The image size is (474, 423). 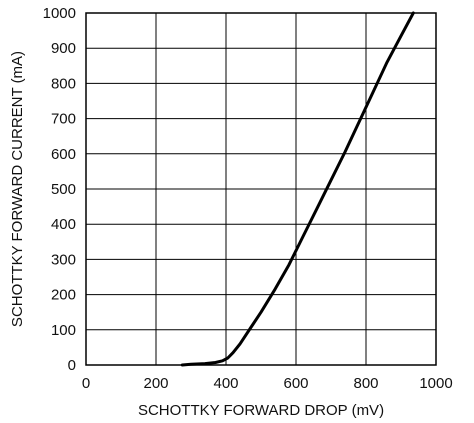 I want to click on y-tick-label: 800, so click(x=63, y=83).